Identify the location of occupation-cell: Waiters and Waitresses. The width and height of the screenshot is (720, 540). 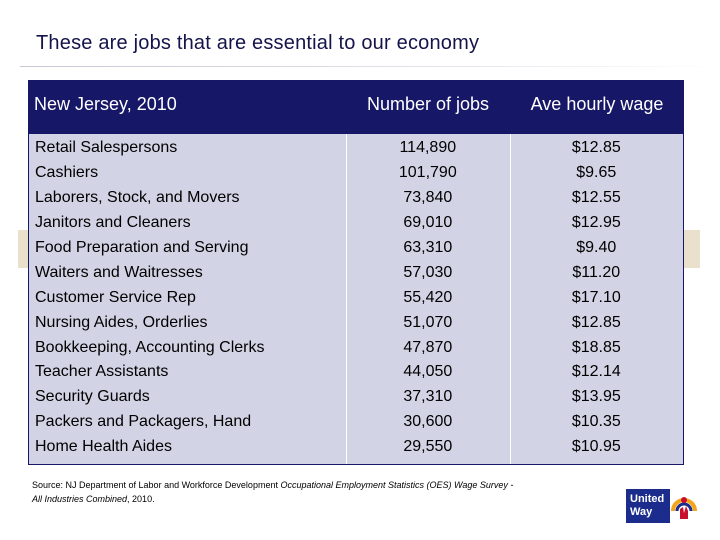
(119, 272).